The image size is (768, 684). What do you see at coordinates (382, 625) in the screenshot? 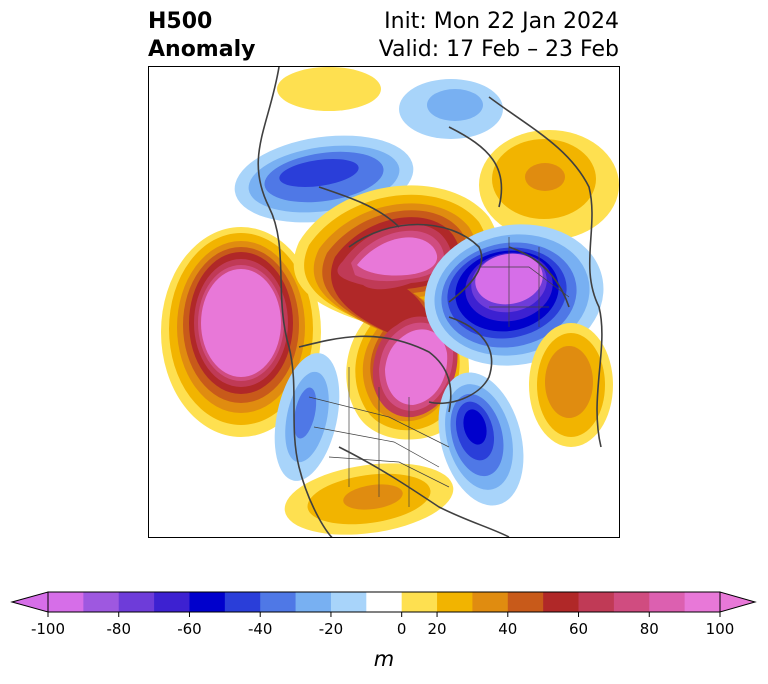
I see `colorbar-ticks: -100 -80 -60 -40 -20 0 20 40 60 80 100` at bounding box center [382, 625].